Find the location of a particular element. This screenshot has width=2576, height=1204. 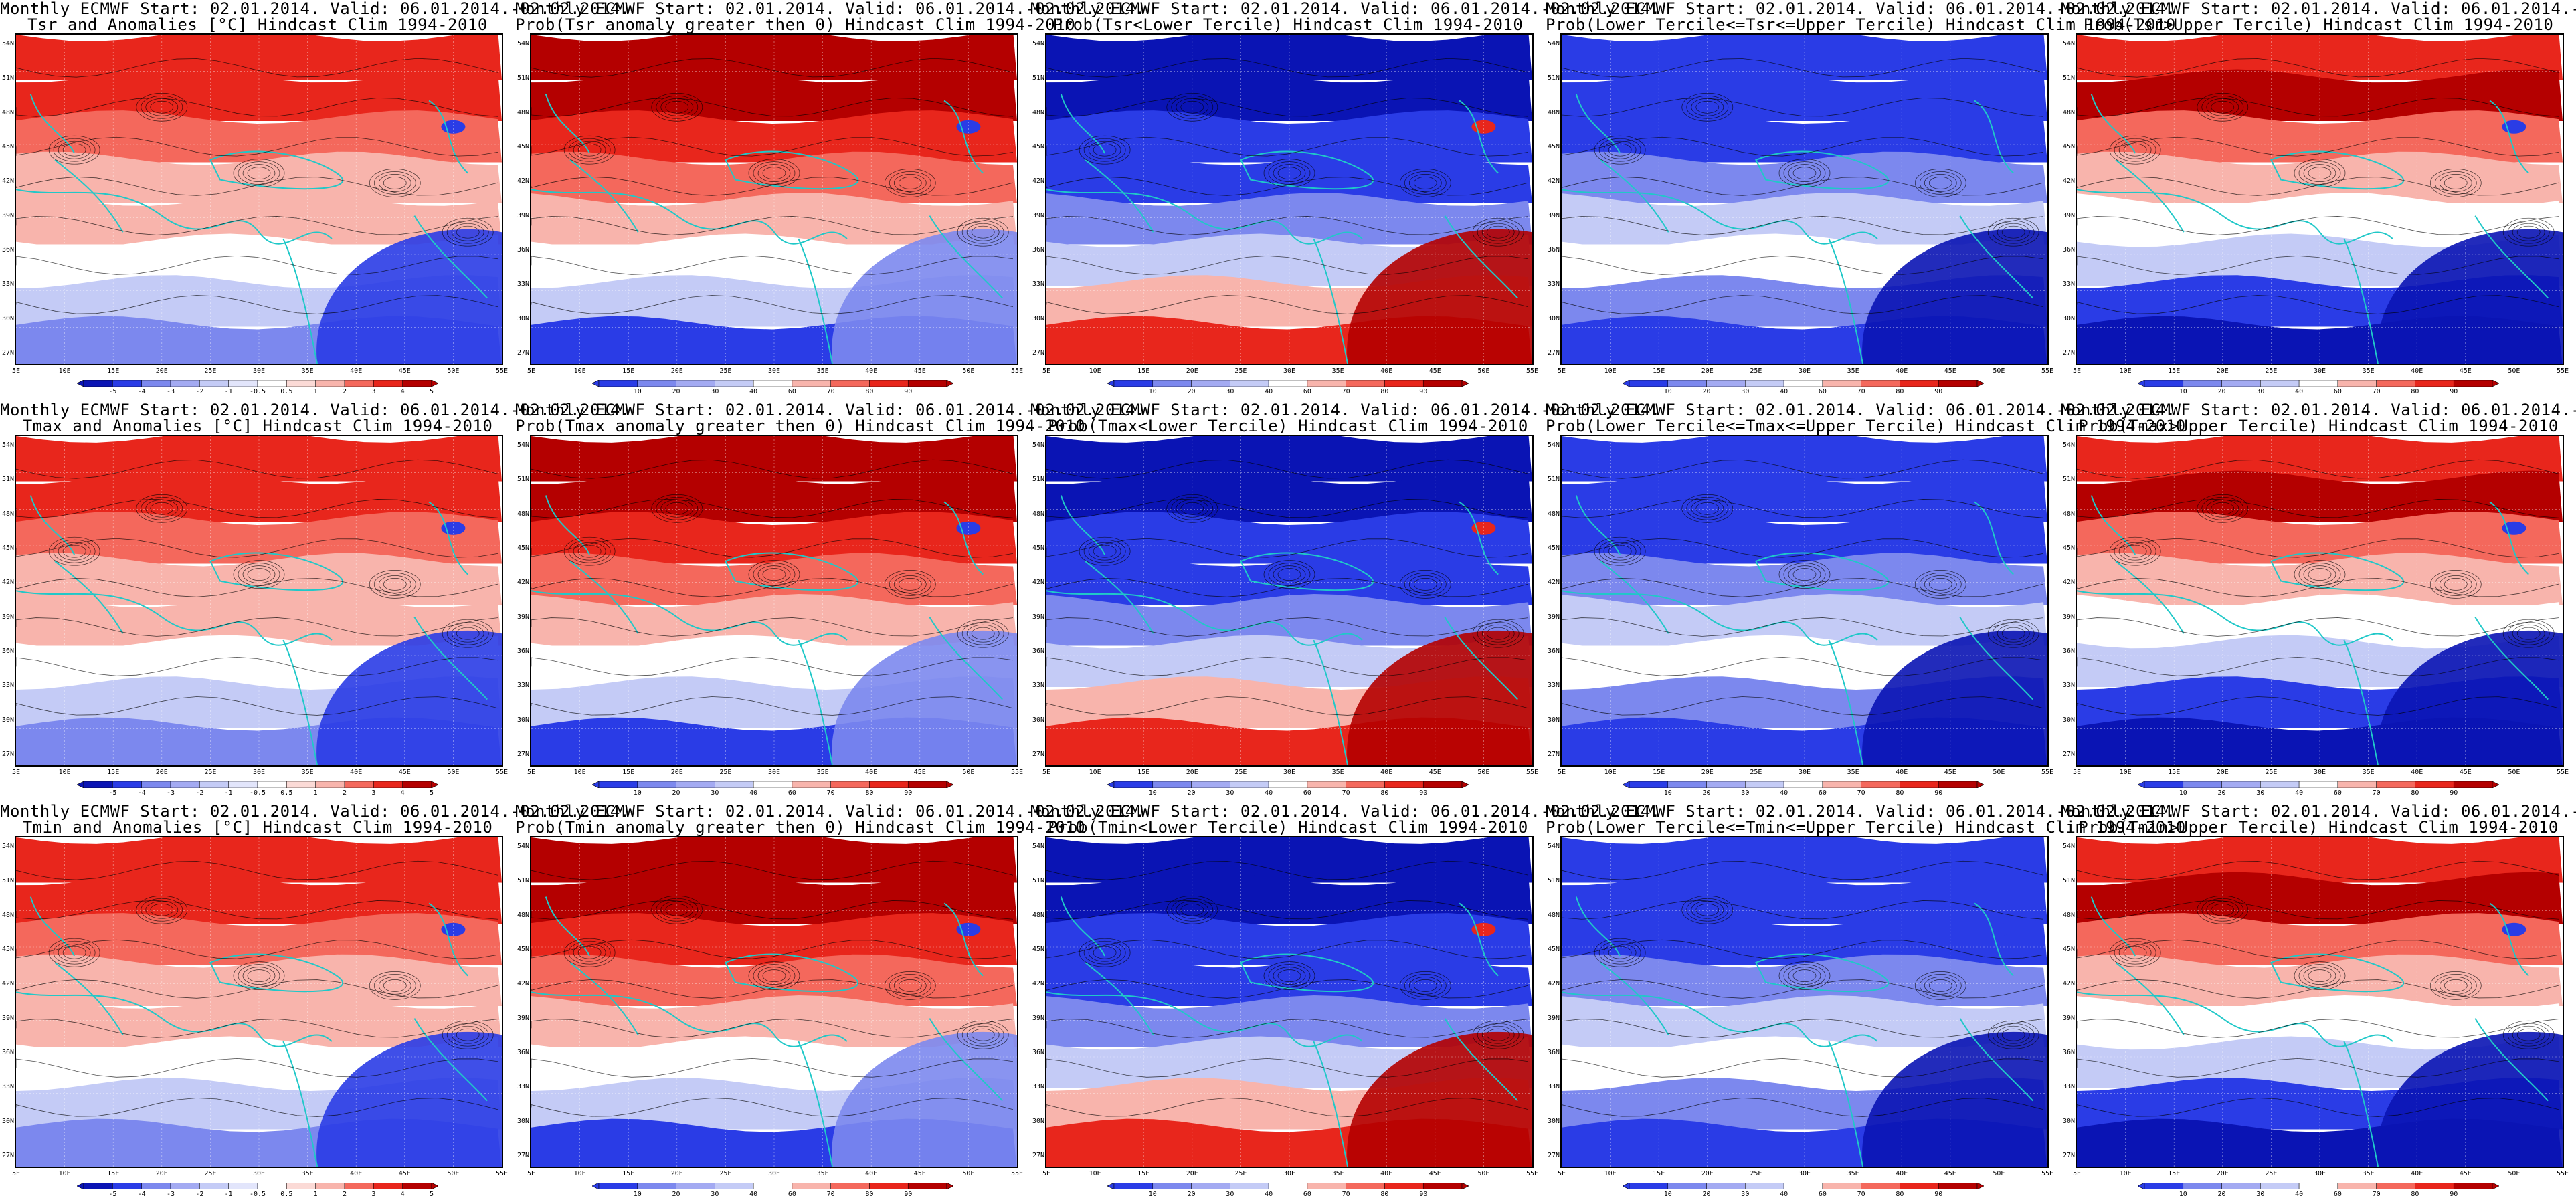

color-scale-bar is located at coordinates (1803, 784).